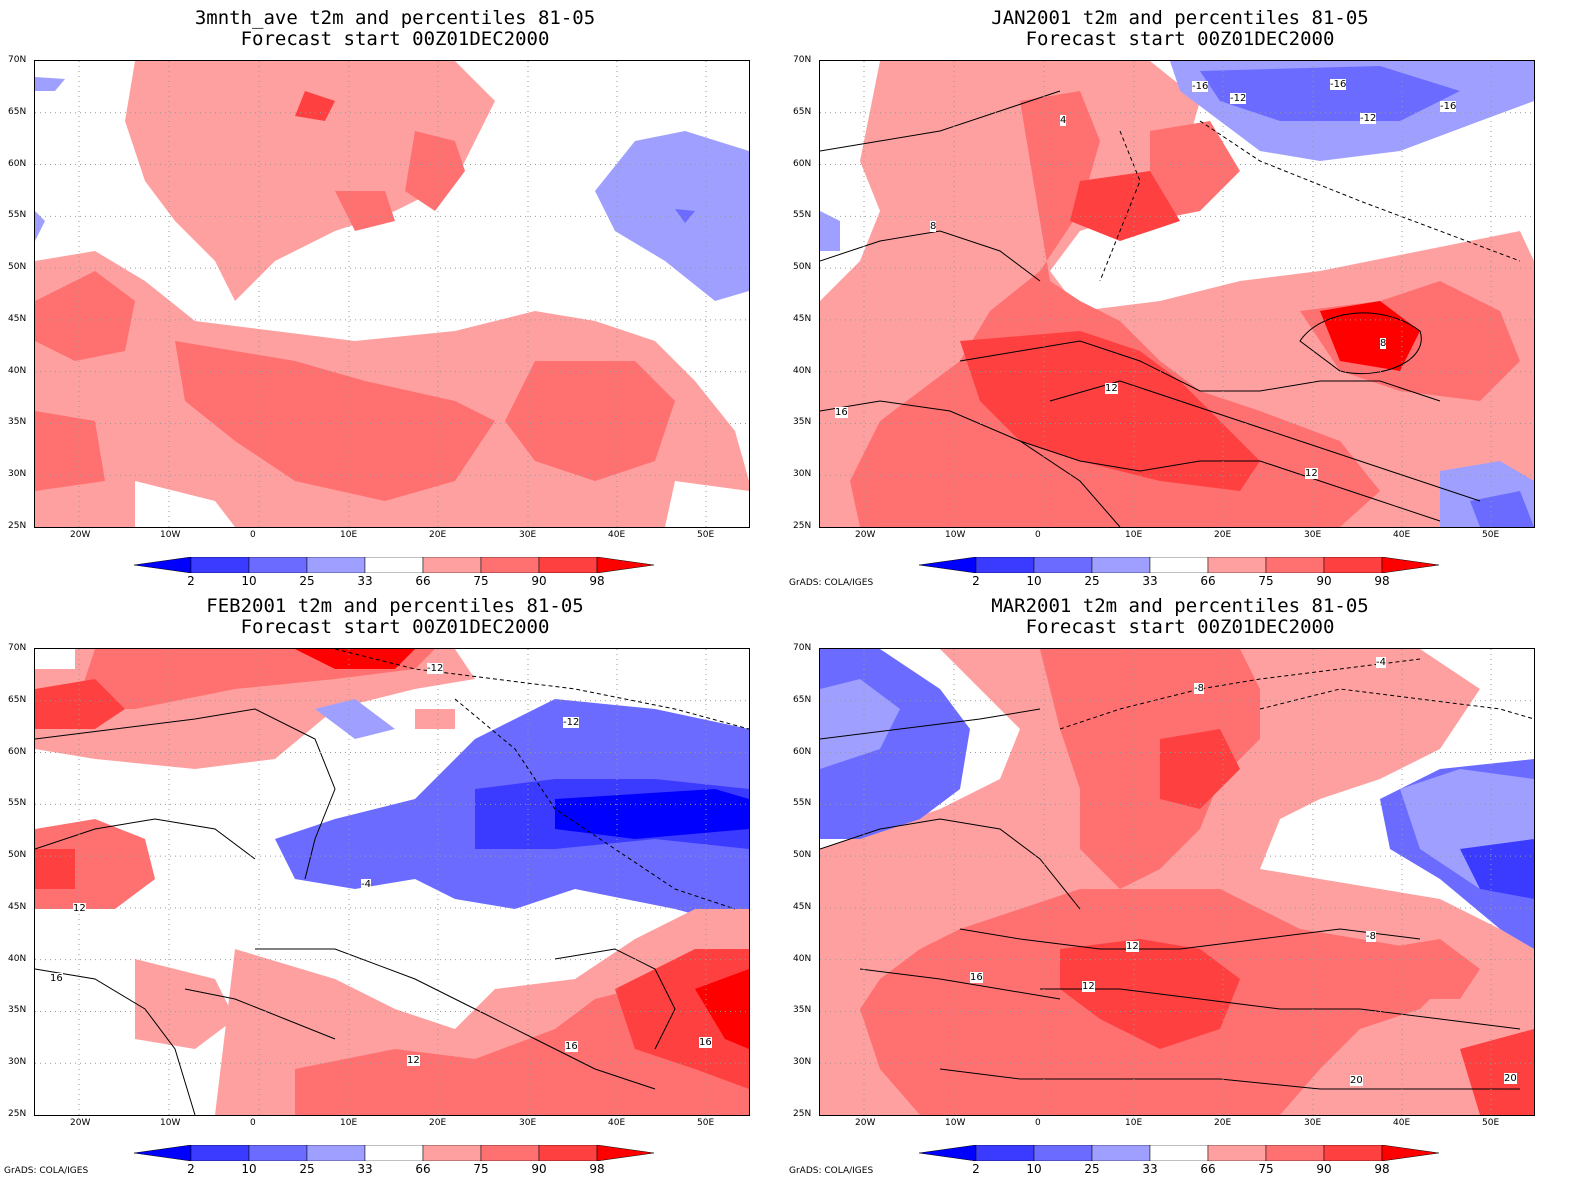  I want to click on panel-title-line1: FEB2001 t2m and percentiles 81-05, so click(395, 606).